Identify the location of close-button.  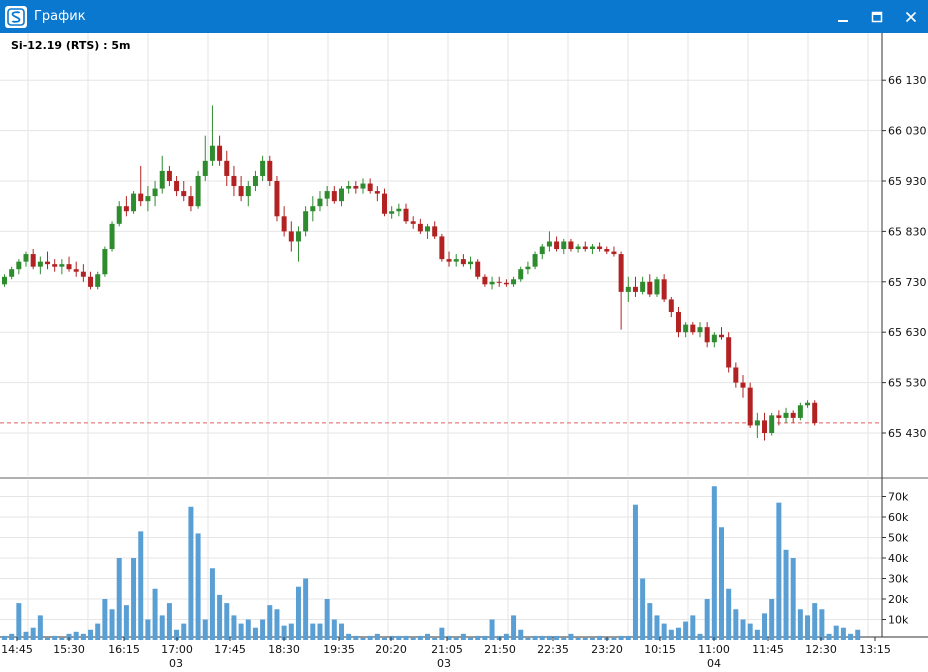
(911, 16).